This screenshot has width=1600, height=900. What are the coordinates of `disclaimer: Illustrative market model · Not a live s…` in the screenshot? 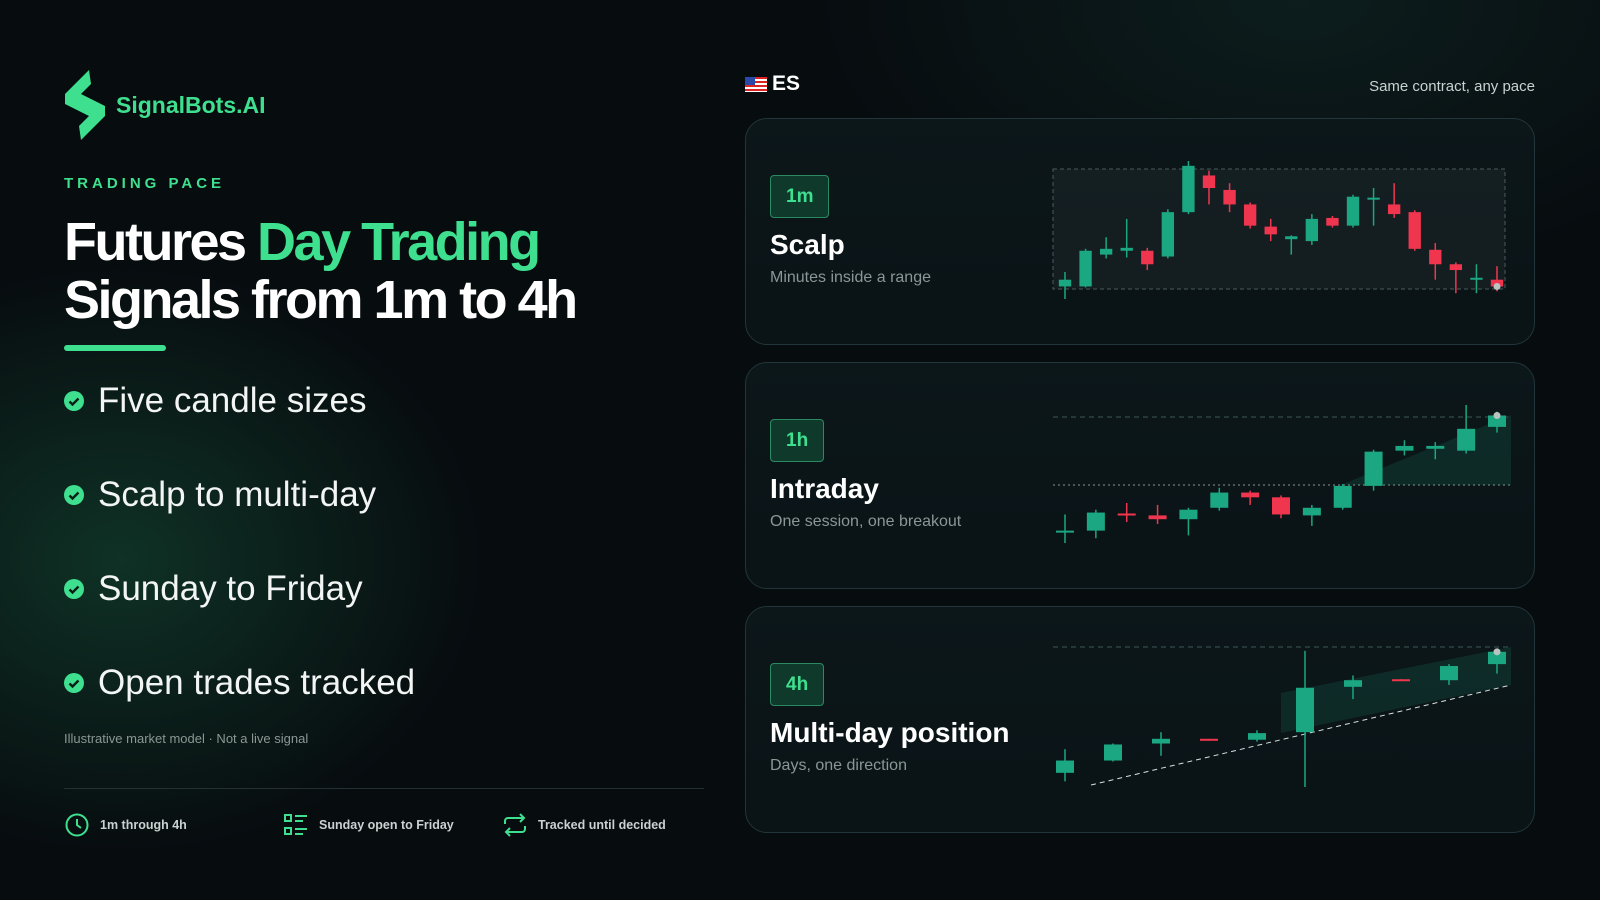 It's located at (186, 738).